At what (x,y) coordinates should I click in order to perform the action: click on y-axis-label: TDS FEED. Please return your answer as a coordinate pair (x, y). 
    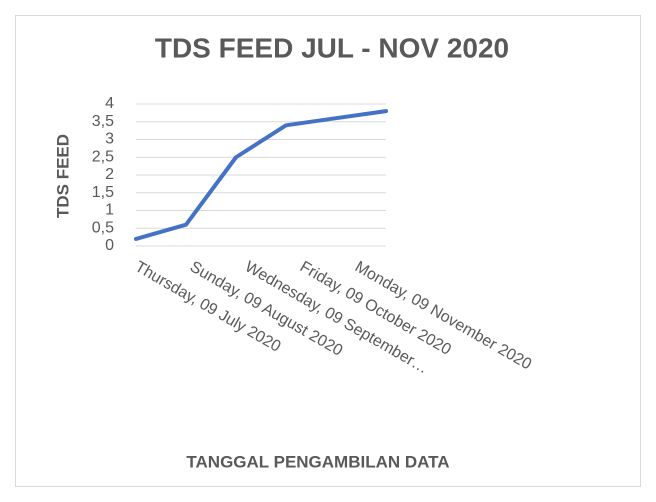
    Looking at the image, I should click on (62, 176).